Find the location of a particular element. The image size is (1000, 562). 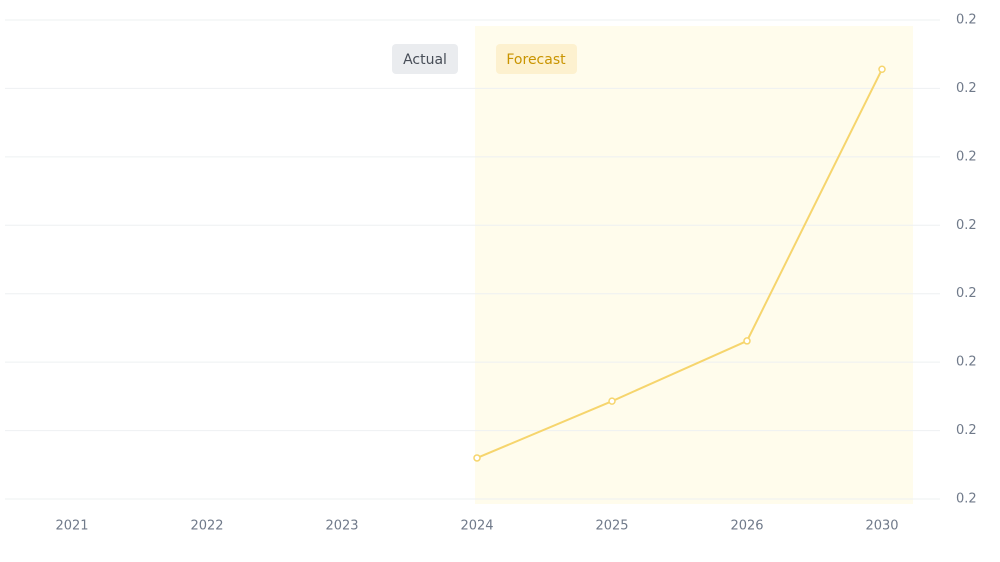

forecast-badge is located at coordinates (536, 59).